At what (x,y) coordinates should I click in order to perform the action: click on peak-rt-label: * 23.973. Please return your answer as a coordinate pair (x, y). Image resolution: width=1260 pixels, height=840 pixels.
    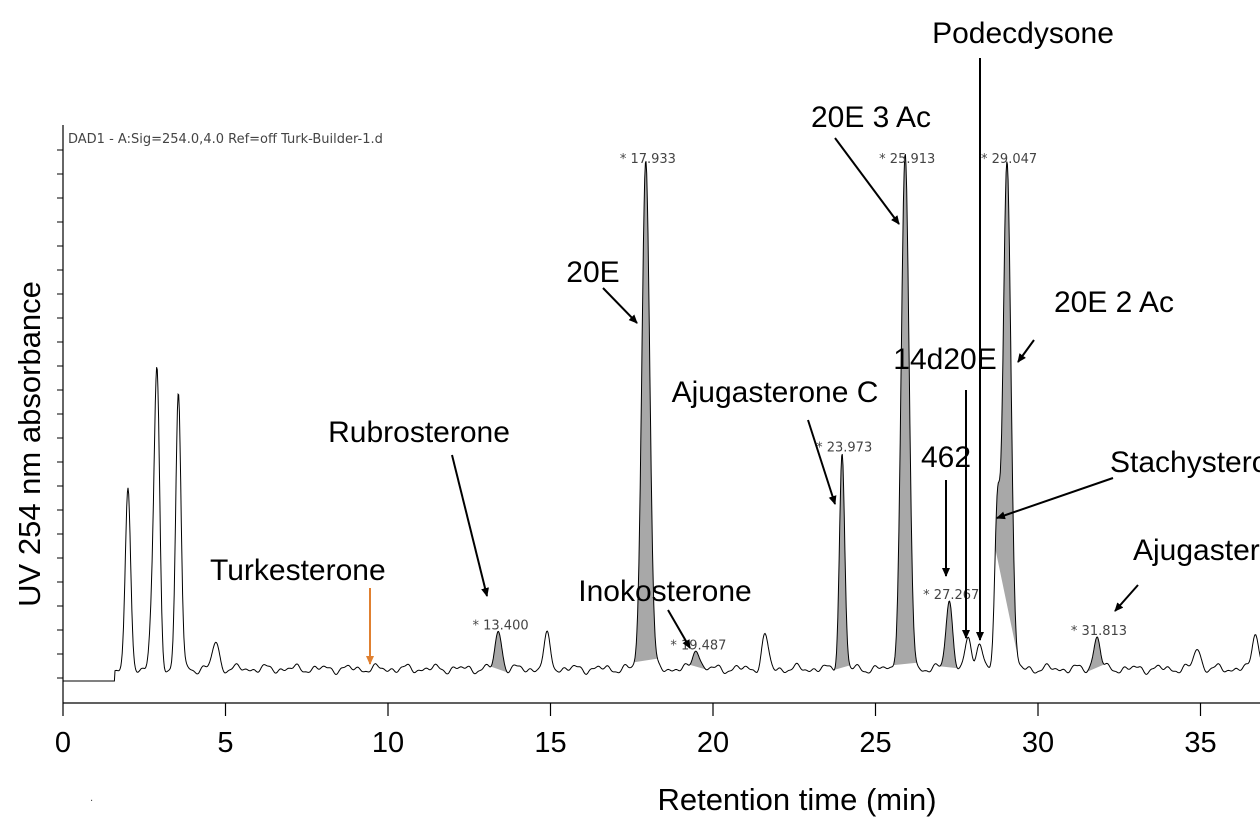
    Looking at the image, I should click on (844, 447).